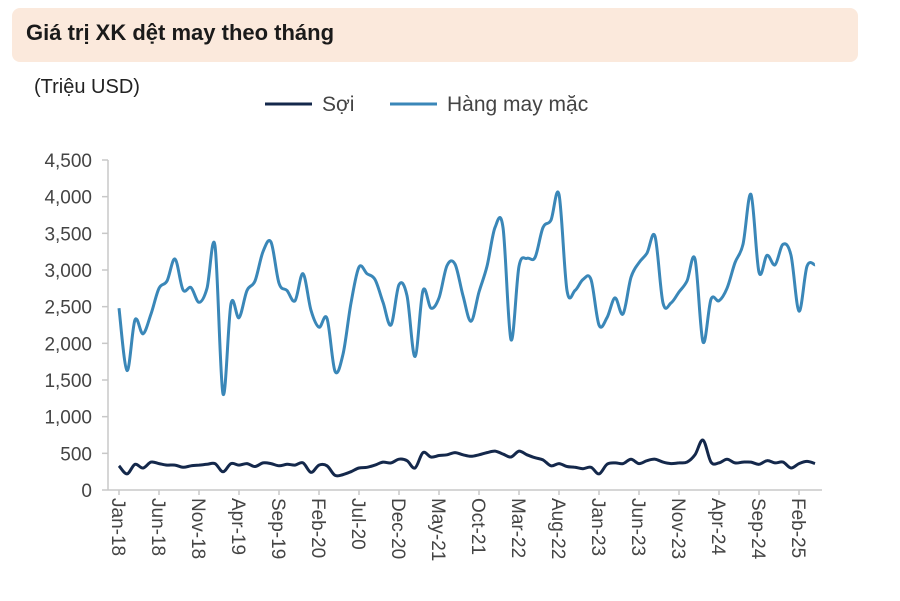  What do you see at coordinates (68, 418) in the screenshot?
I see `y-tick-label: 1,000` at bounding box center [68, 418].